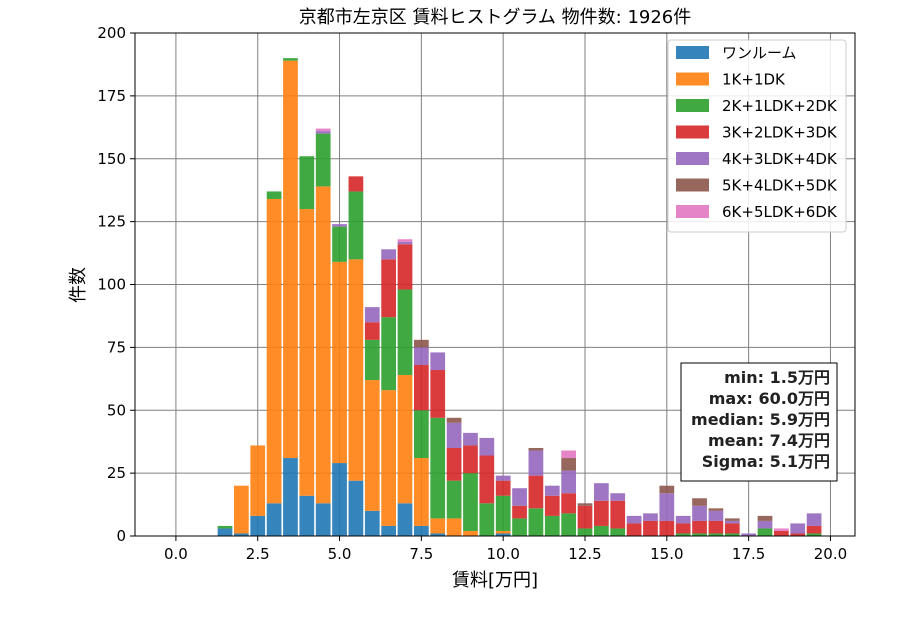  I want to click on legend-label: ワンルーム, so click(759, 53).